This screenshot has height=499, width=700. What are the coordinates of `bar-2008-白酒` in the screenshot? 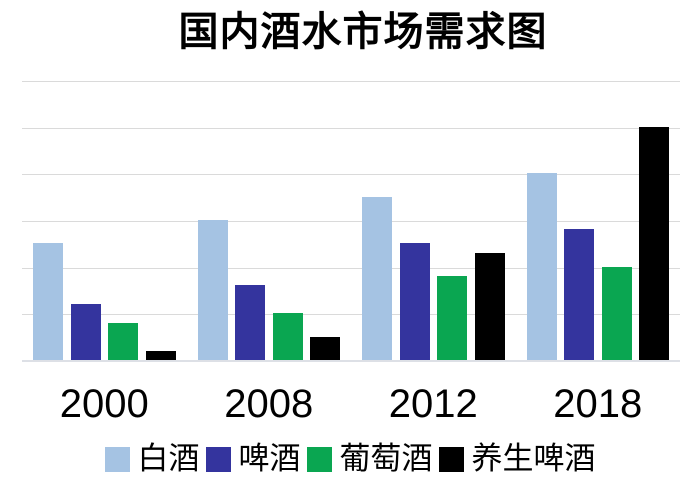 It's located at (212, 290).